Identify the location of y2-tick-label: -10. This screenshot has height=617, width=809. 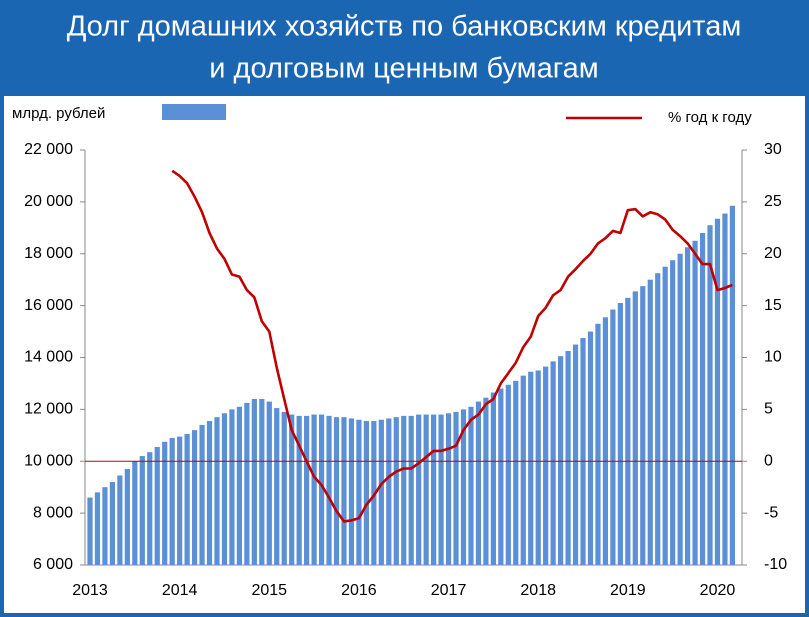
(775, 564).